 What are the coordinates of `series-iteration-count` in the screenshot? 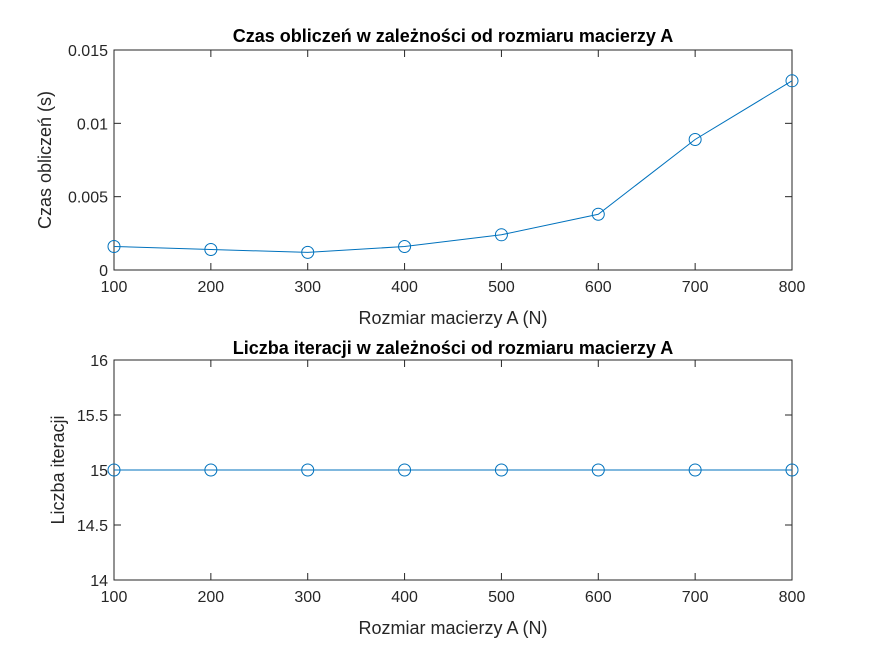 It's located at (453, 470).